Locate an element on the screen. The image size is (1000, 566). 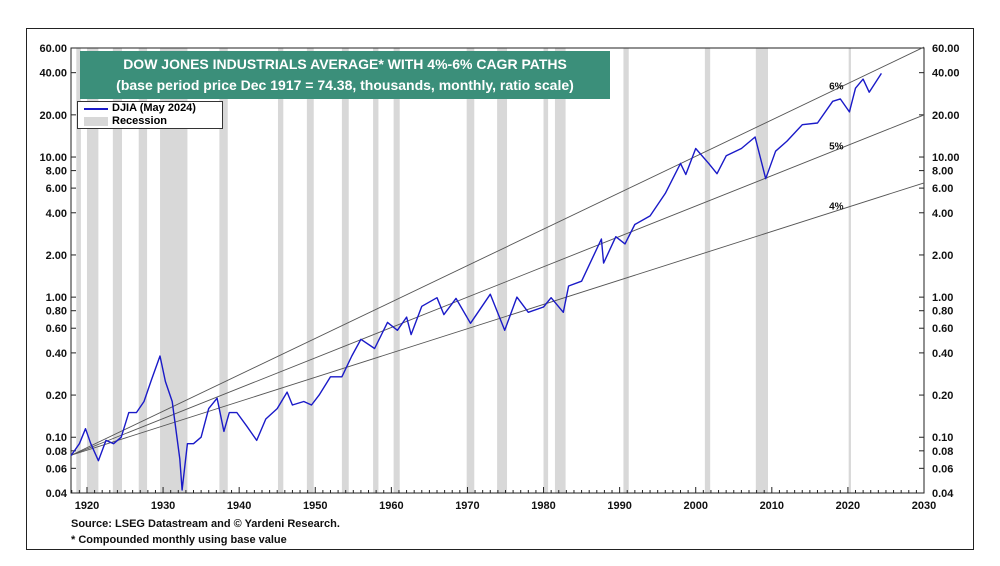
y-tick-label-left: 0.40 is located at coordinates (56, 354).